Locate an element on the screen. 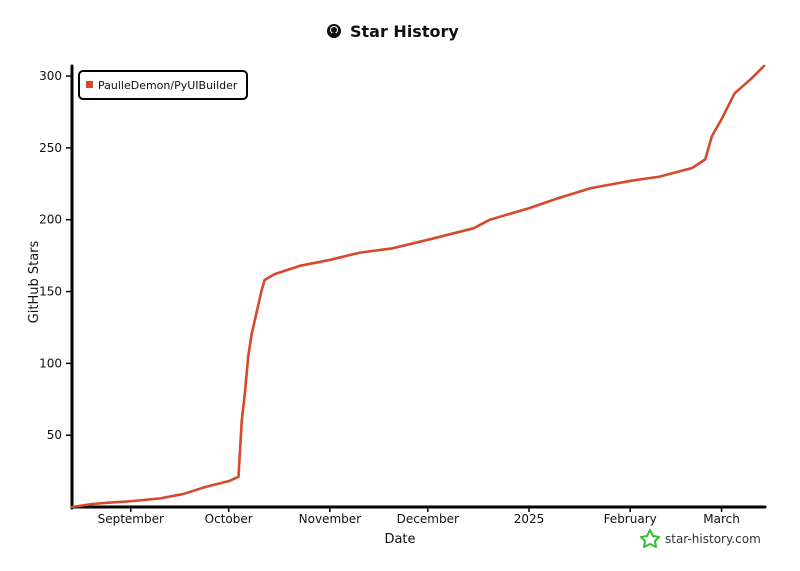  x-tick-label: November is located at coordinates (330, 519).